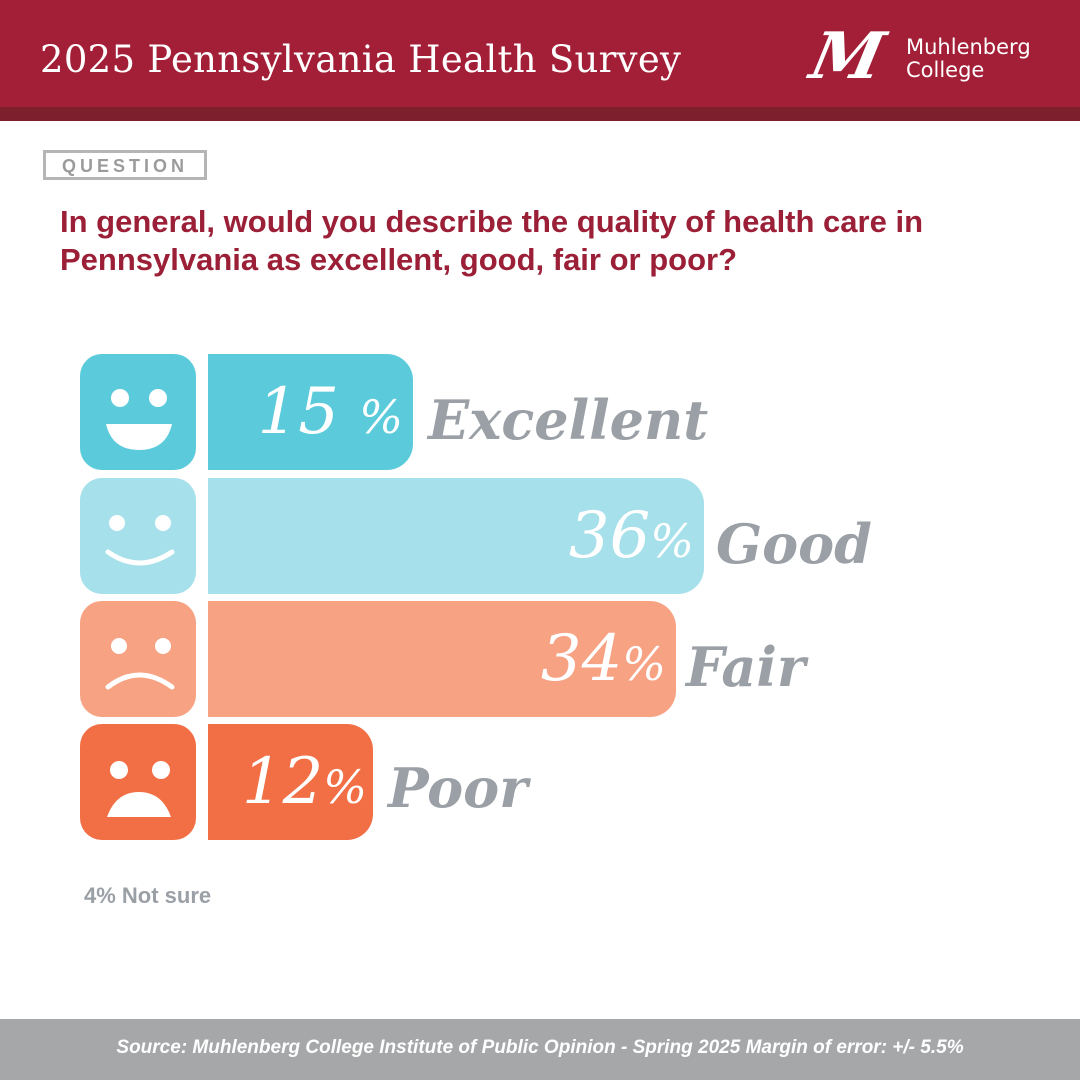 This screenshot has height=1080, width=1080. I want to click on bar-excellent: 15 %, so click(310, 412).